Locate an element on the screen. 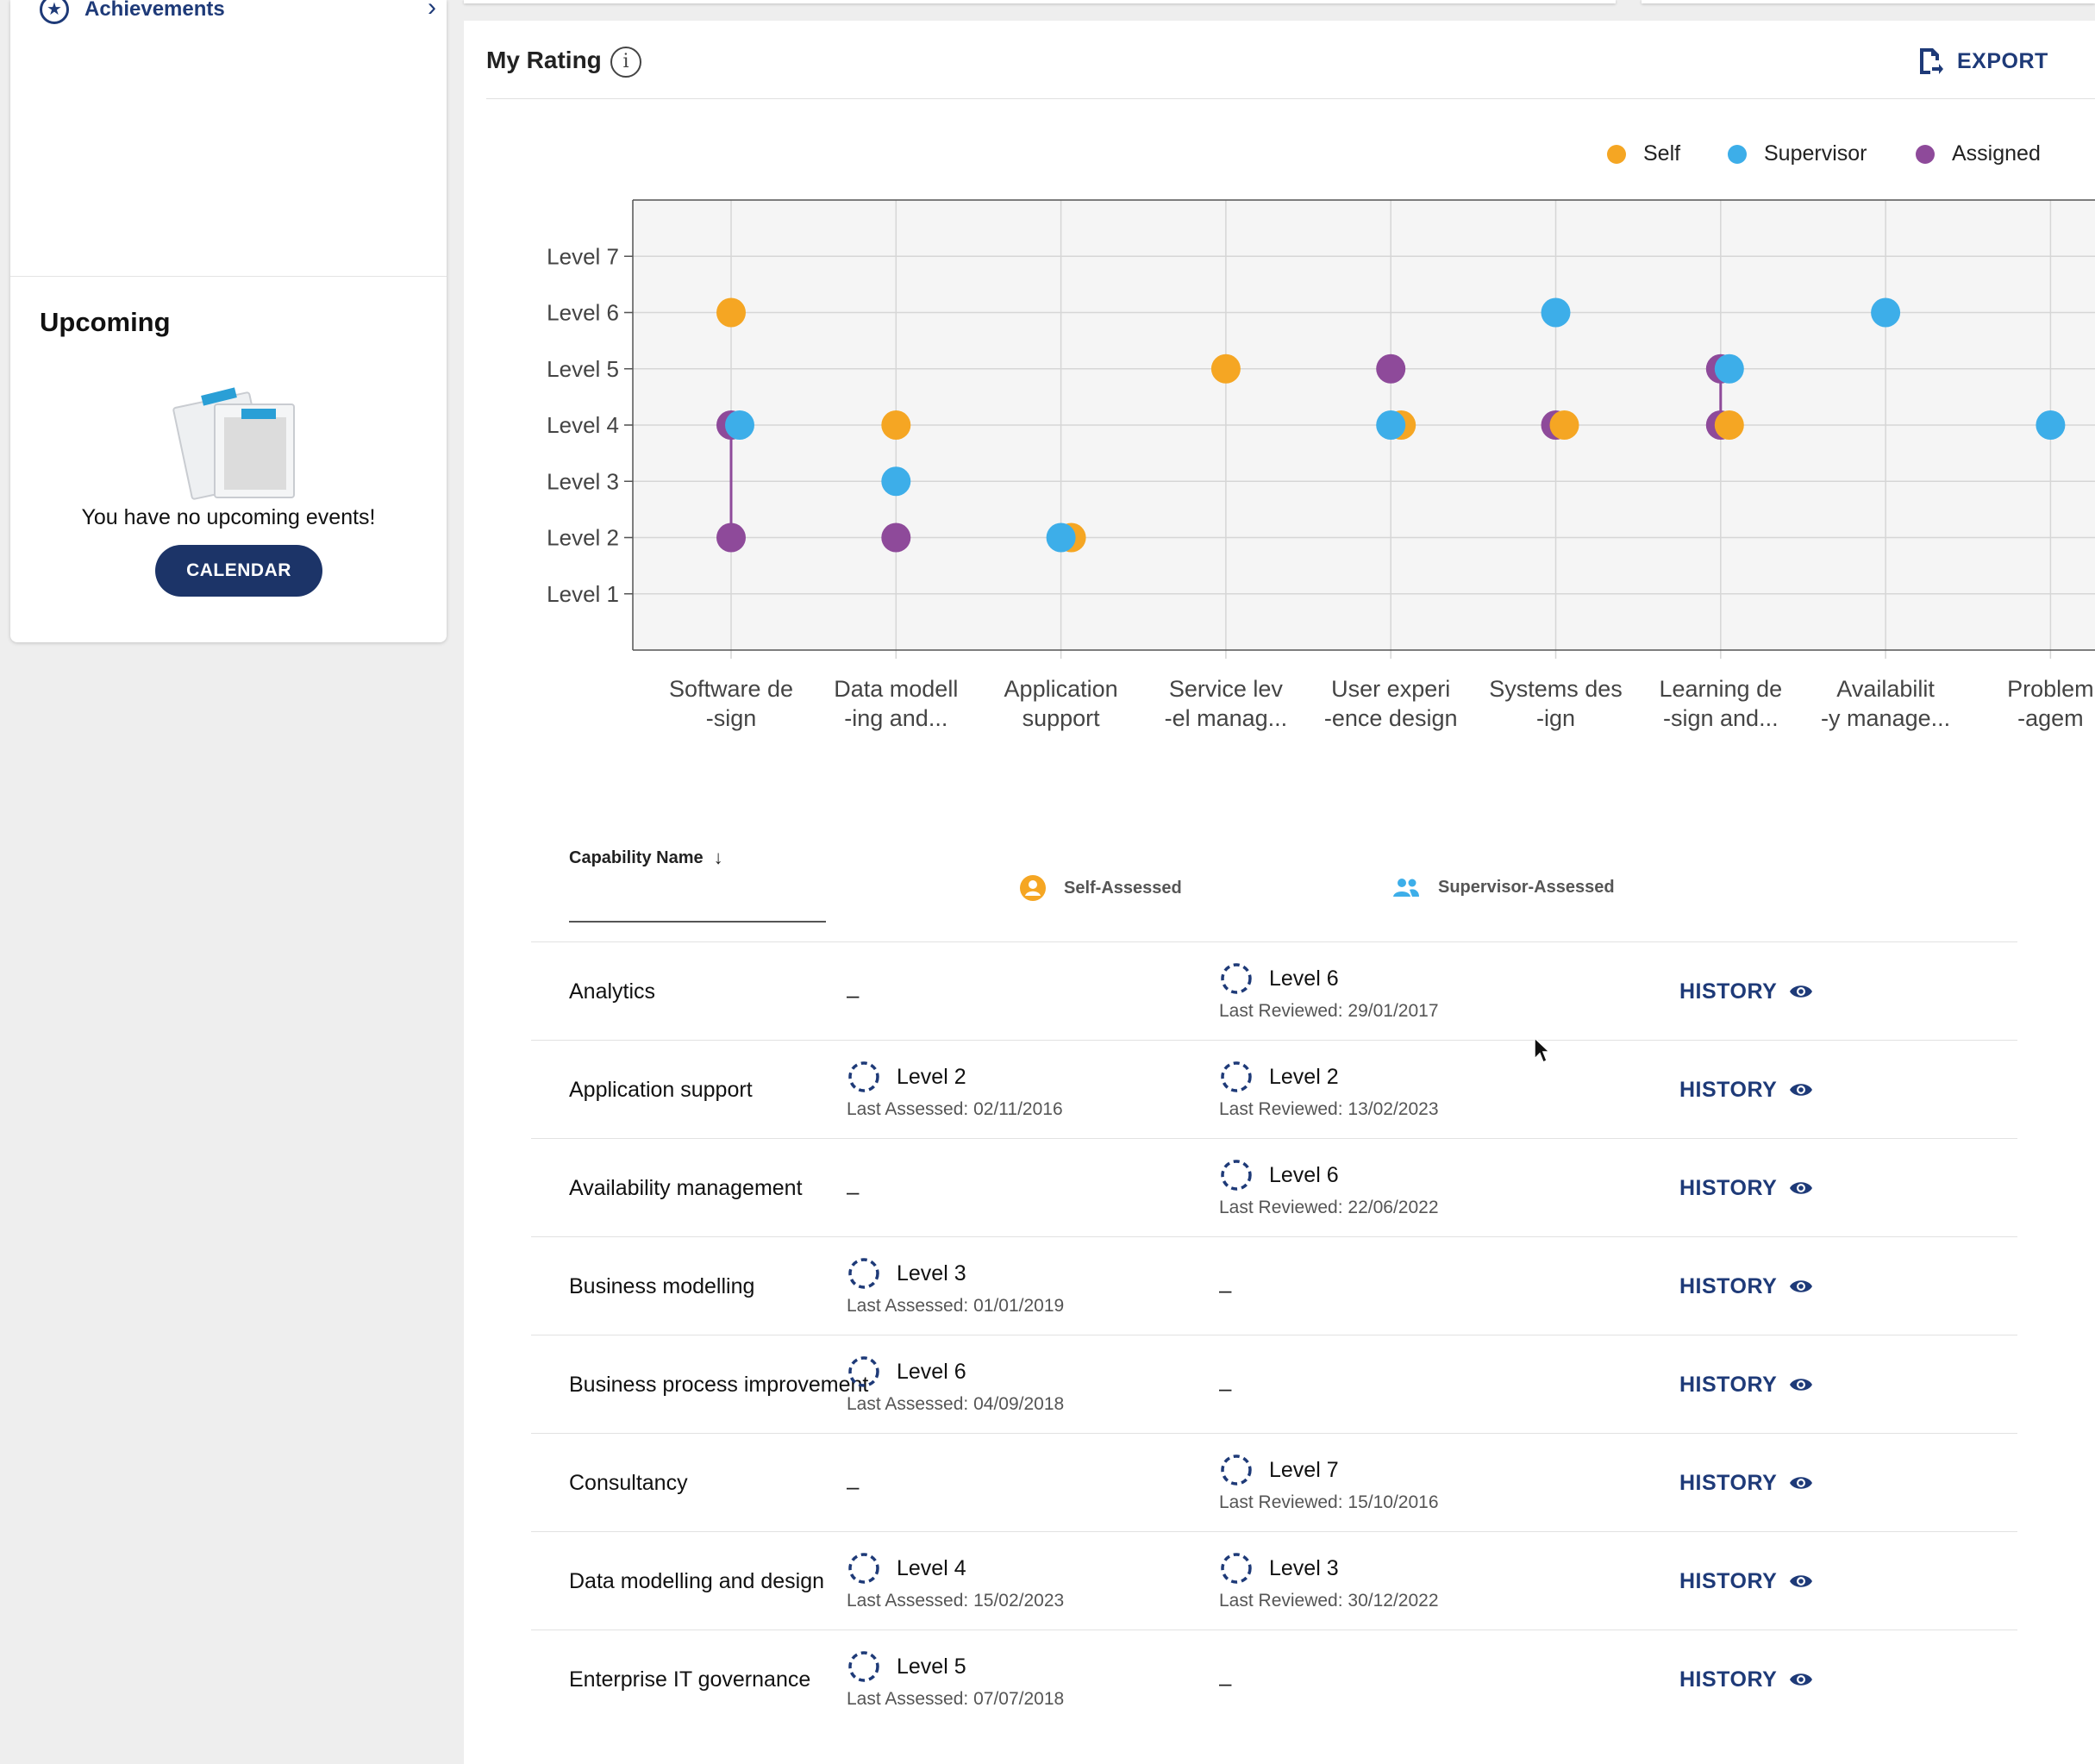 This screenshot has width=2095, height=1764. legend-item-self: Self is located at coordinates (1644, 154).